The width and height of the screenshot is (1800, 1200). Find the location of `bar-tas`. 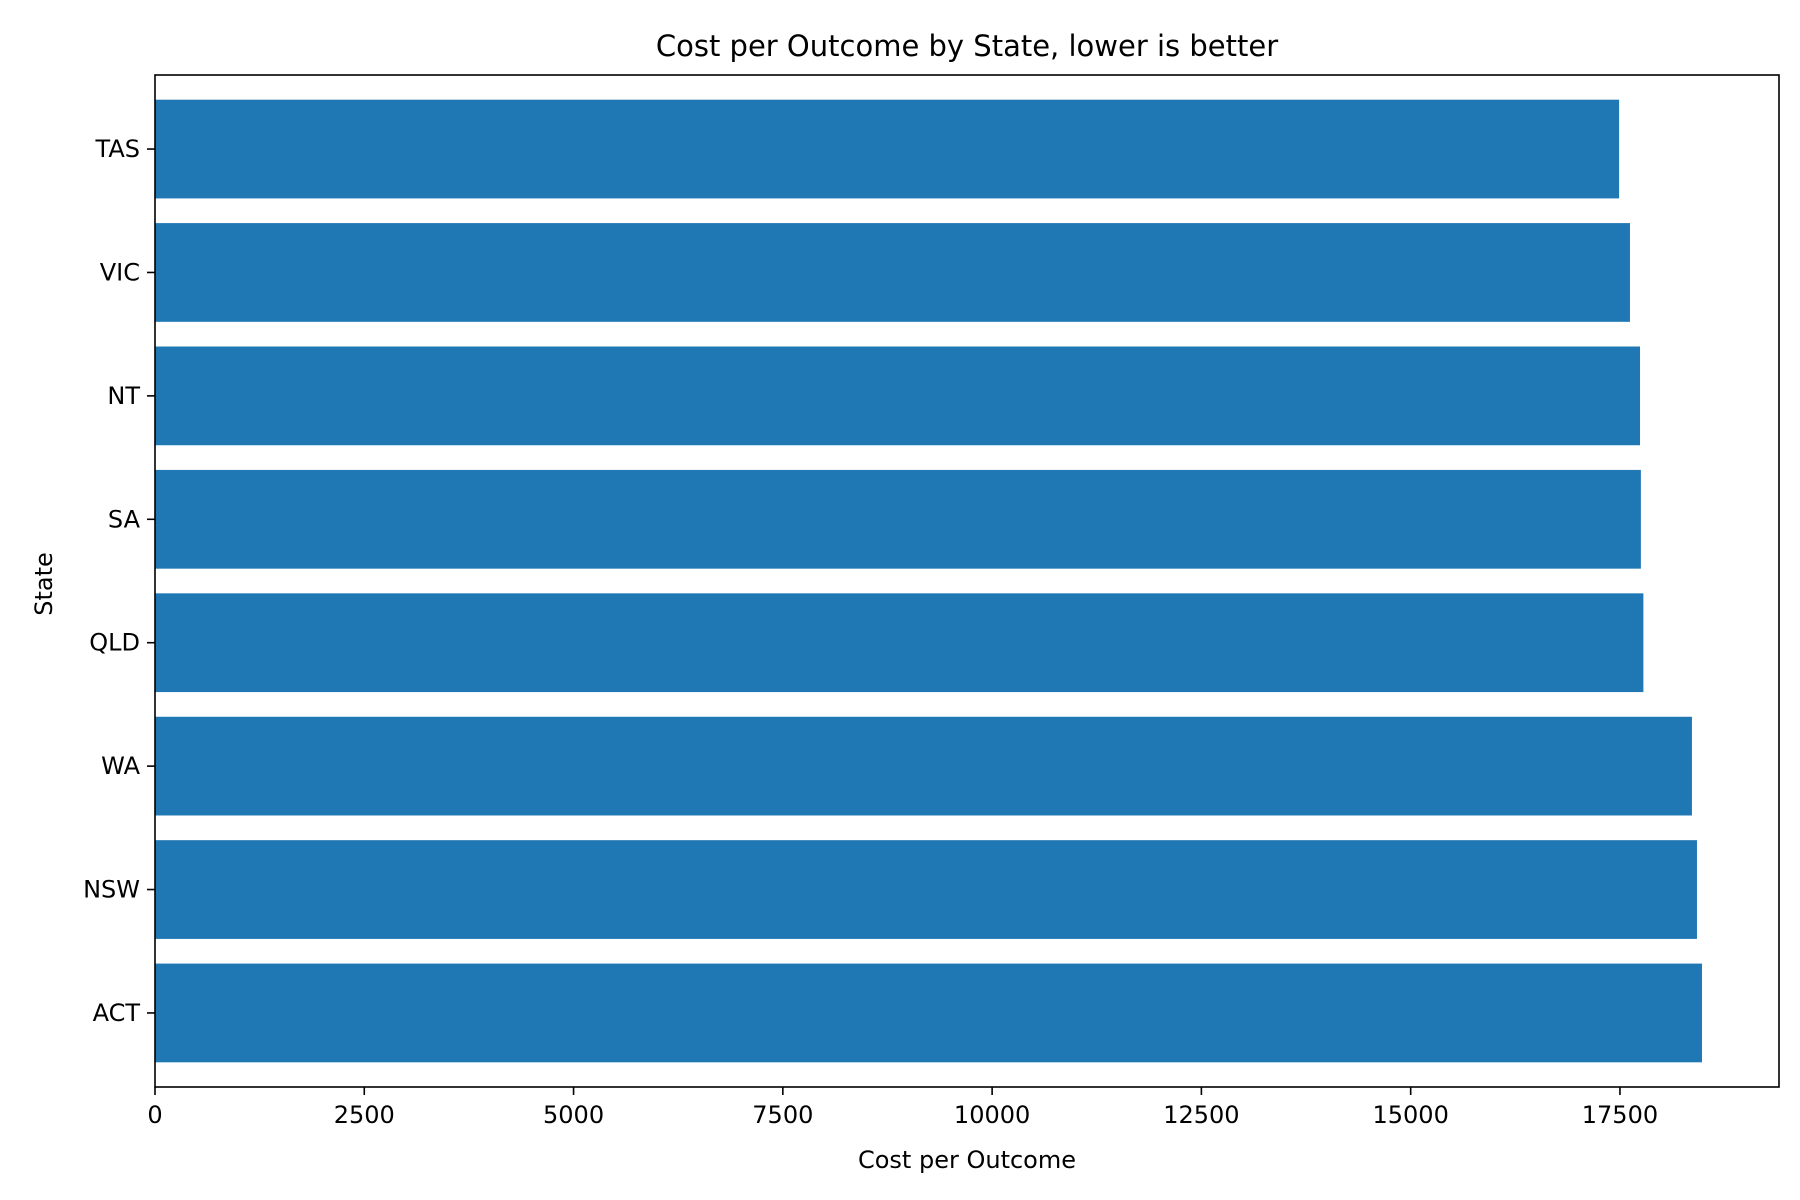

bar-tas is located at coordinates (887, 149).